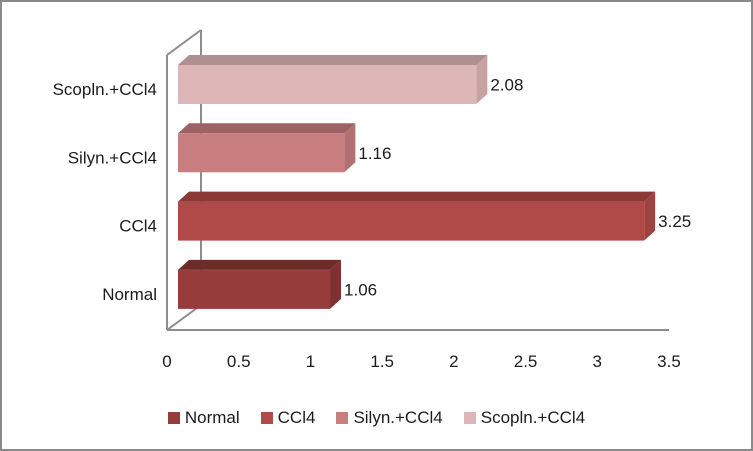 This screenshot has width=753, height=451. What do you see at coordinates (310, 361) in the screenshot?
I see `x-axis-tick-label: 1` at bounding box center [310, 361].